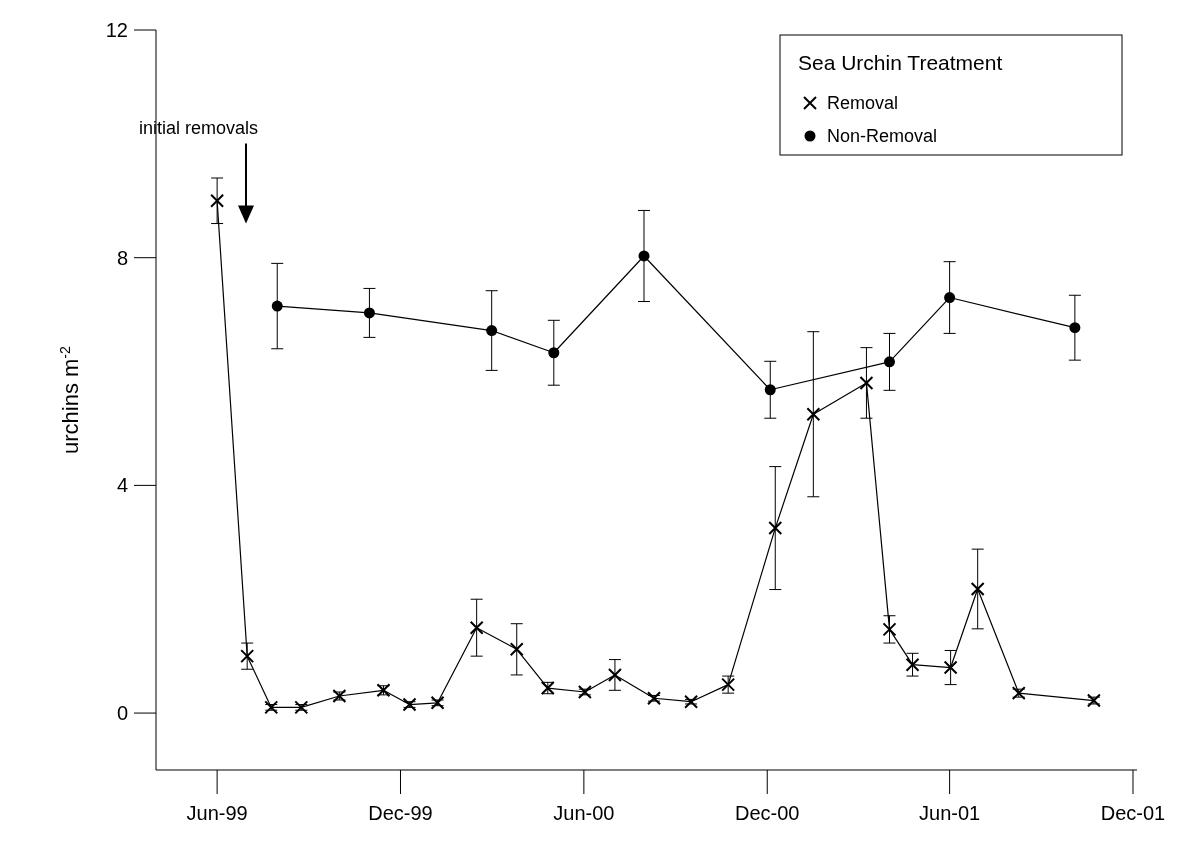  Describe the element at coordinates (122, 485) in the screenshot. I see `y-tick-label: 4` at that location.